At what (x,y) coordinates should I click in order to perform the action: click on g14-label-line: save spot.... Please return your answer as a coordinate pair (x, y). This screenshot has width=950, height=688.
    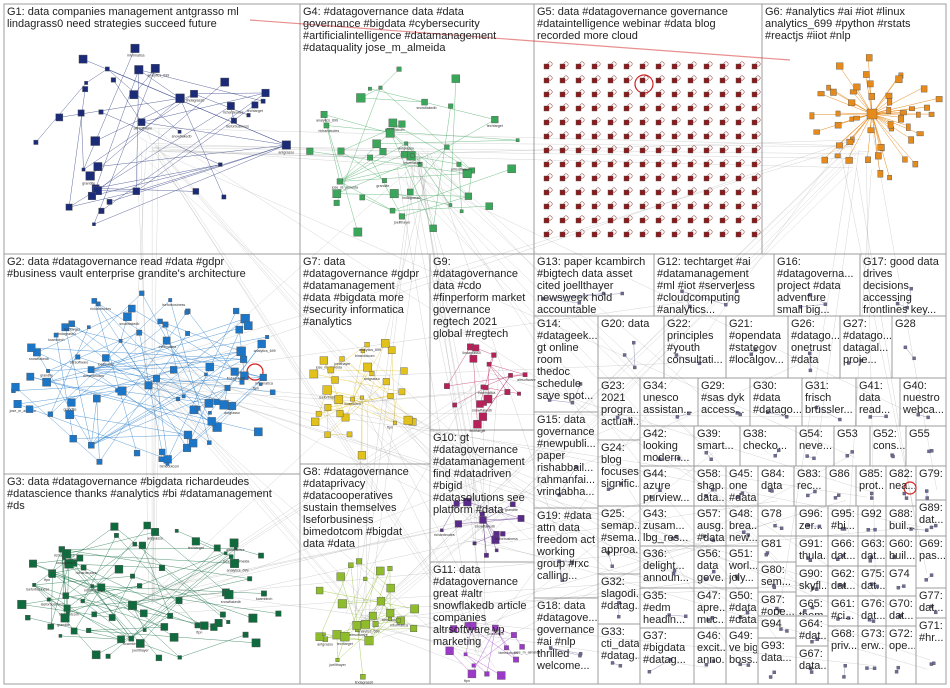
    Looking at the image, I should click on (565, 396).